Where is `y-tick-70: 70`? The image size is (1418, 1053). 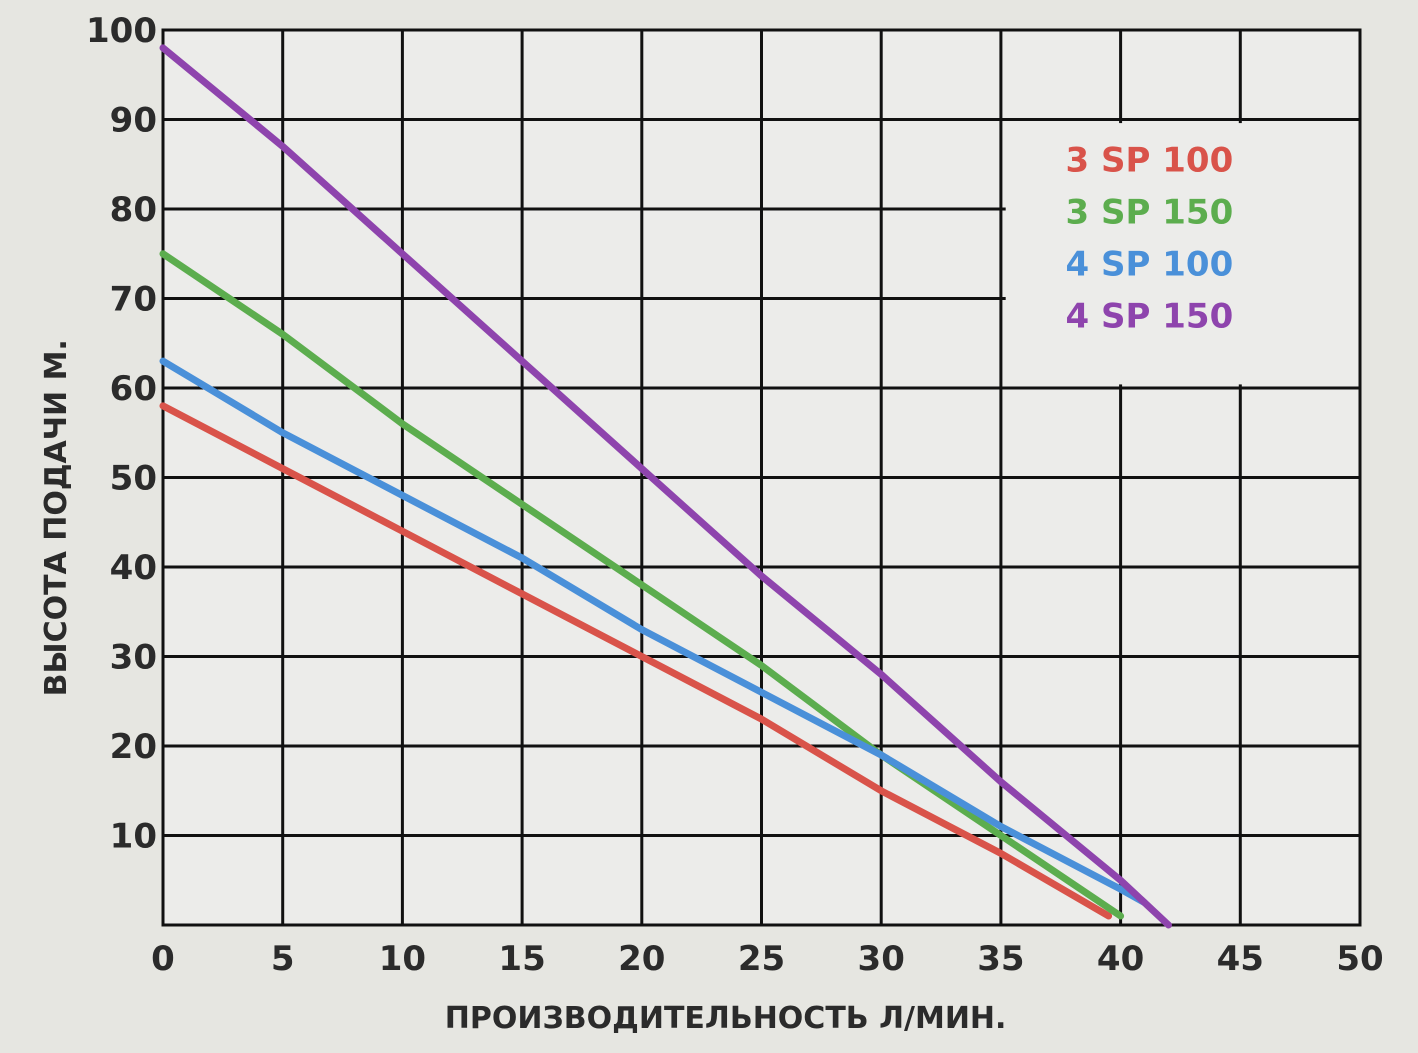
y-tick-70: 70 is located at coordinates (133, 300).